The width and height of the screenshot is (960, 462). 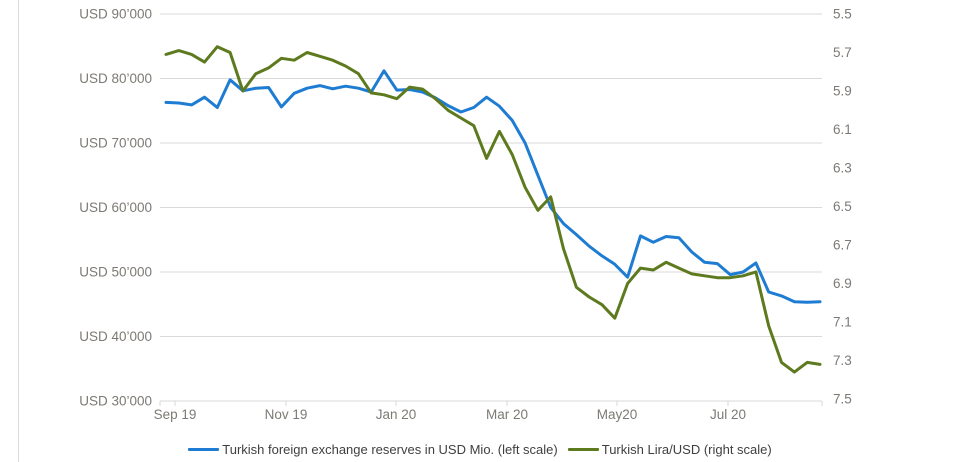 What do you see at coordinates (842, 360) in the screenshot?
I see `right-axis-tick-label: 7.3` at bounding box center [842, 360].